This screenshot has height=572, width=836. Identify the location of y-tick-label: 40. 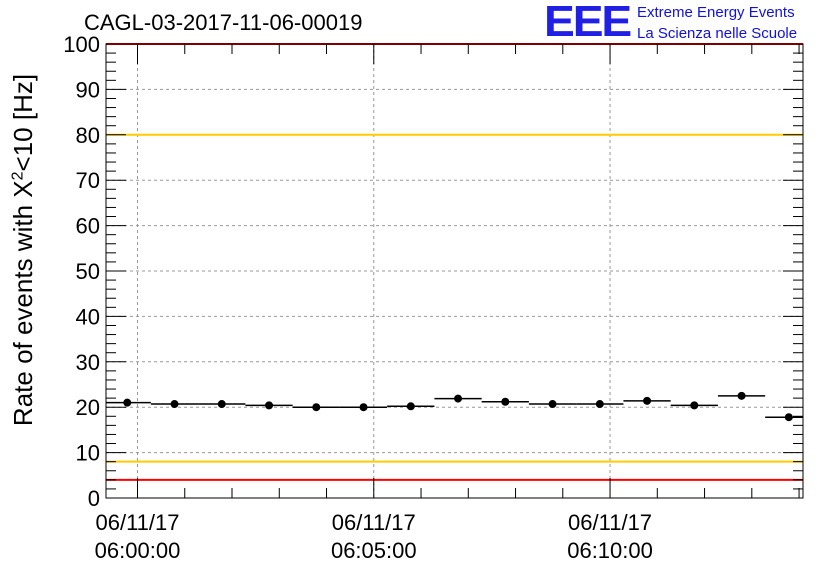
(88, 316).